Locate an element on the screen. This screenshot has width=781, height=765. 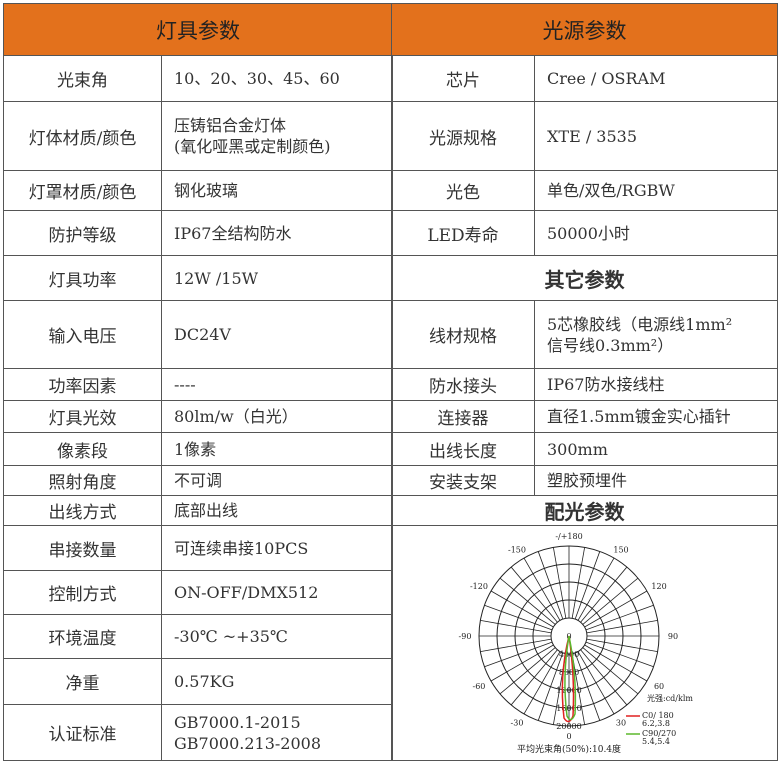
table-row: 灯具光效 80lm/w（白光） is located at coordinates (198, 417).